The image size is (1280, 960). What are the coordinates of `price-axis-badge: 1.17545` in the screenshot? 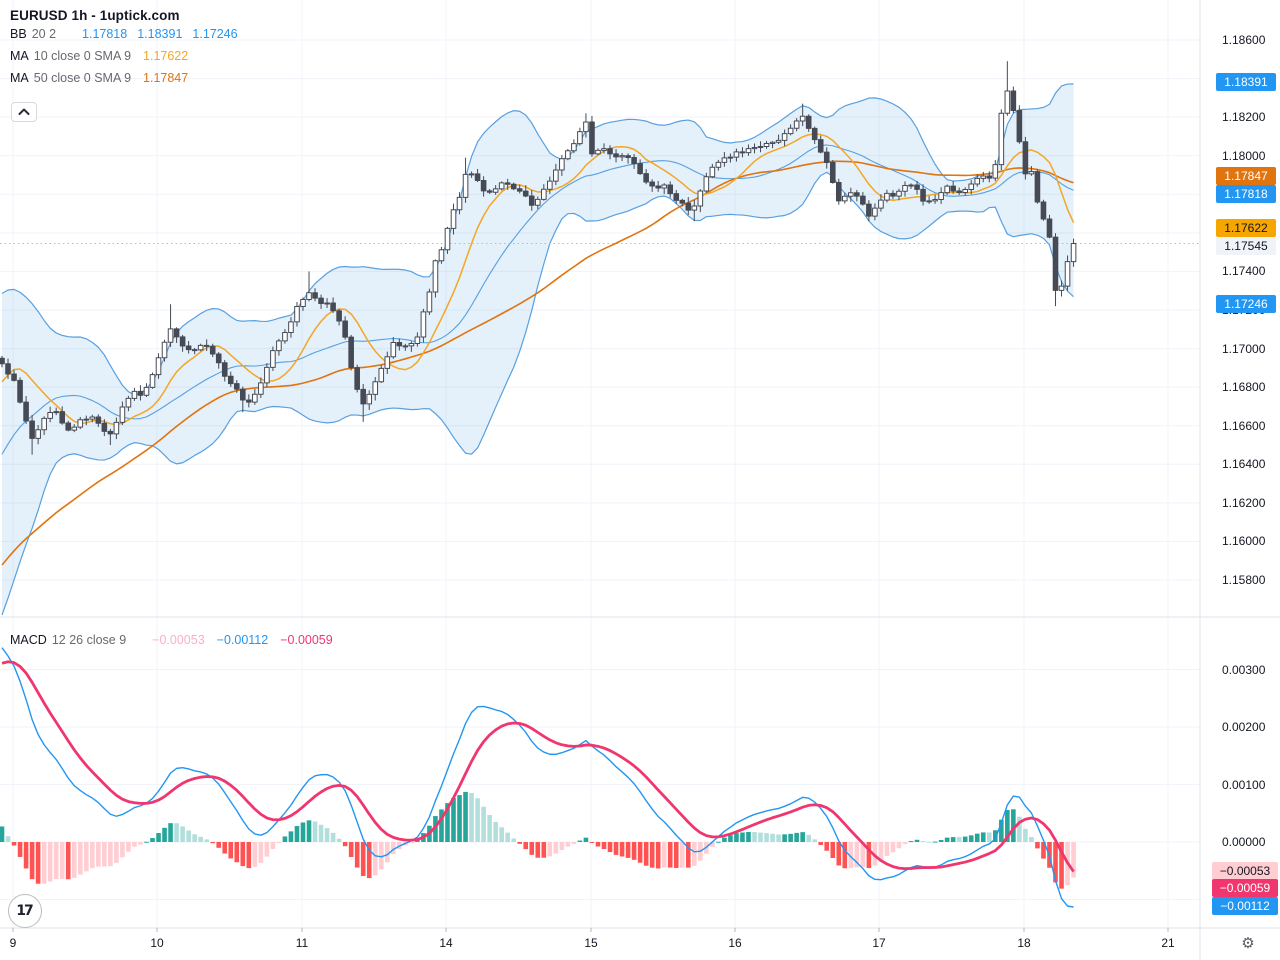 It's located at (1246, 246).